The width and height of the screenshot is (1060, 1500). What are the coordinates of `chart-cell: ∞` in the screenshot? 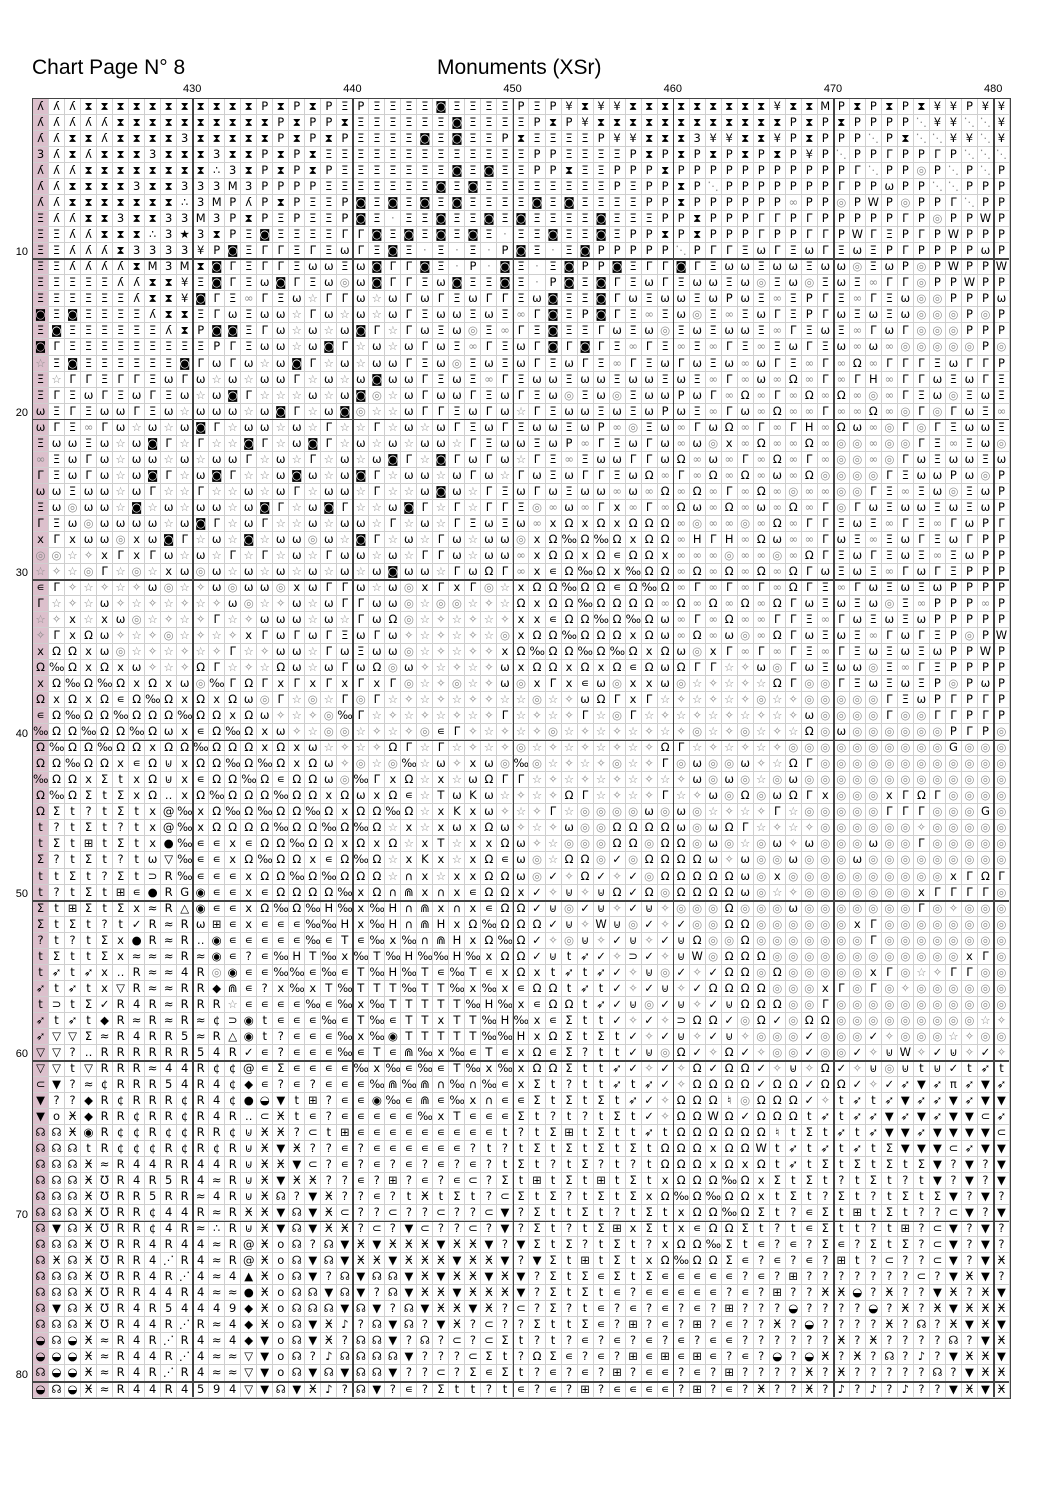 It's located at (761, 459).